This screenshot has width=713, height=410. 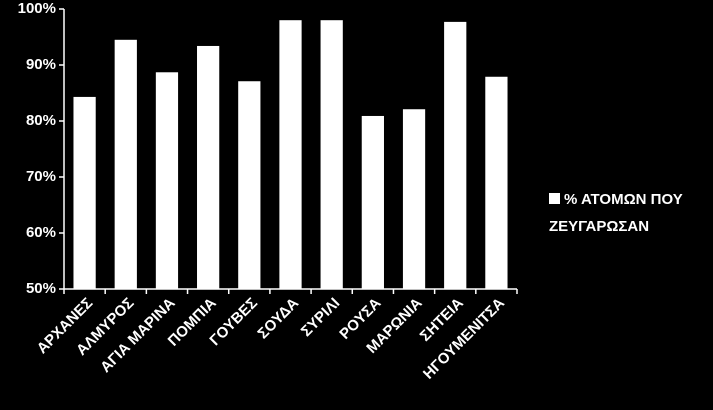 What do you see at coordinates (278, 319) in the screenshot?
I see `x-tick-label: ΣΟΥΔΑ` at bounding box center [278, 319].